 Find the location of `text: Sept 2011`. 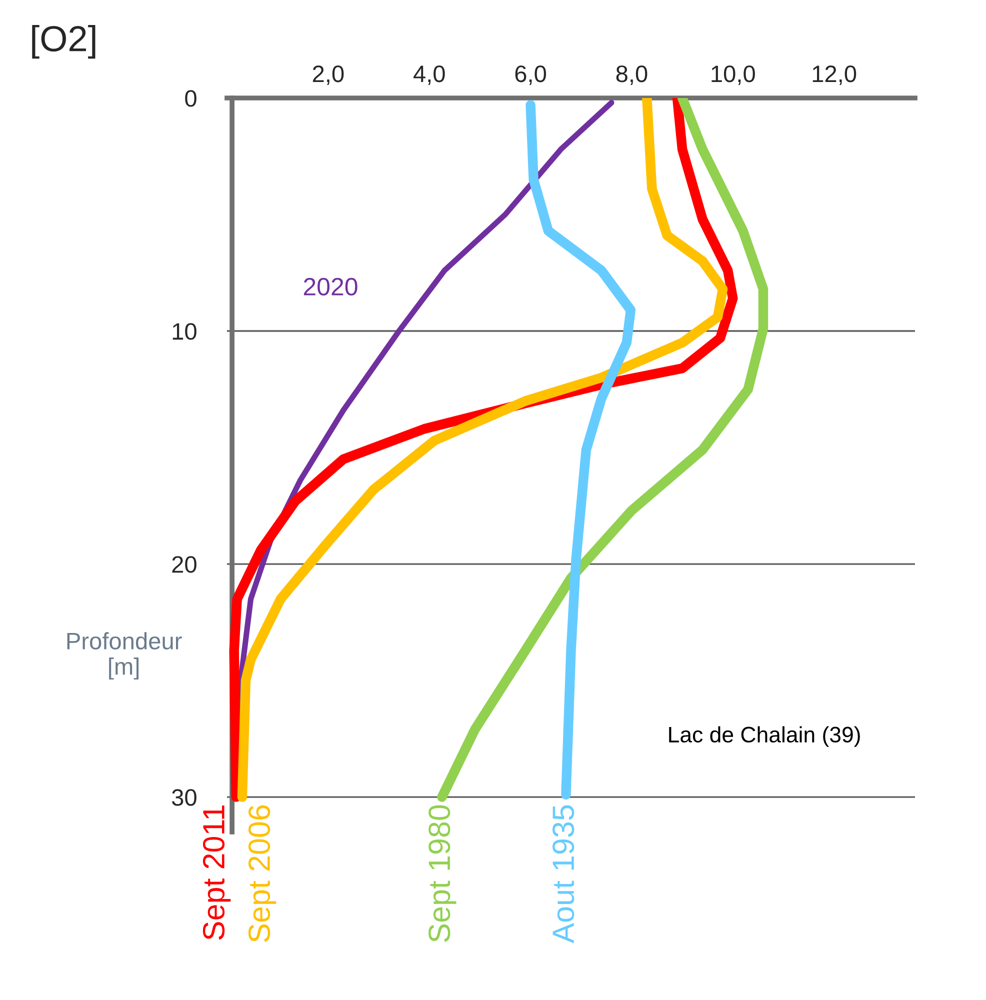

text: Sept 2011 is located at coordinates (216, 873).